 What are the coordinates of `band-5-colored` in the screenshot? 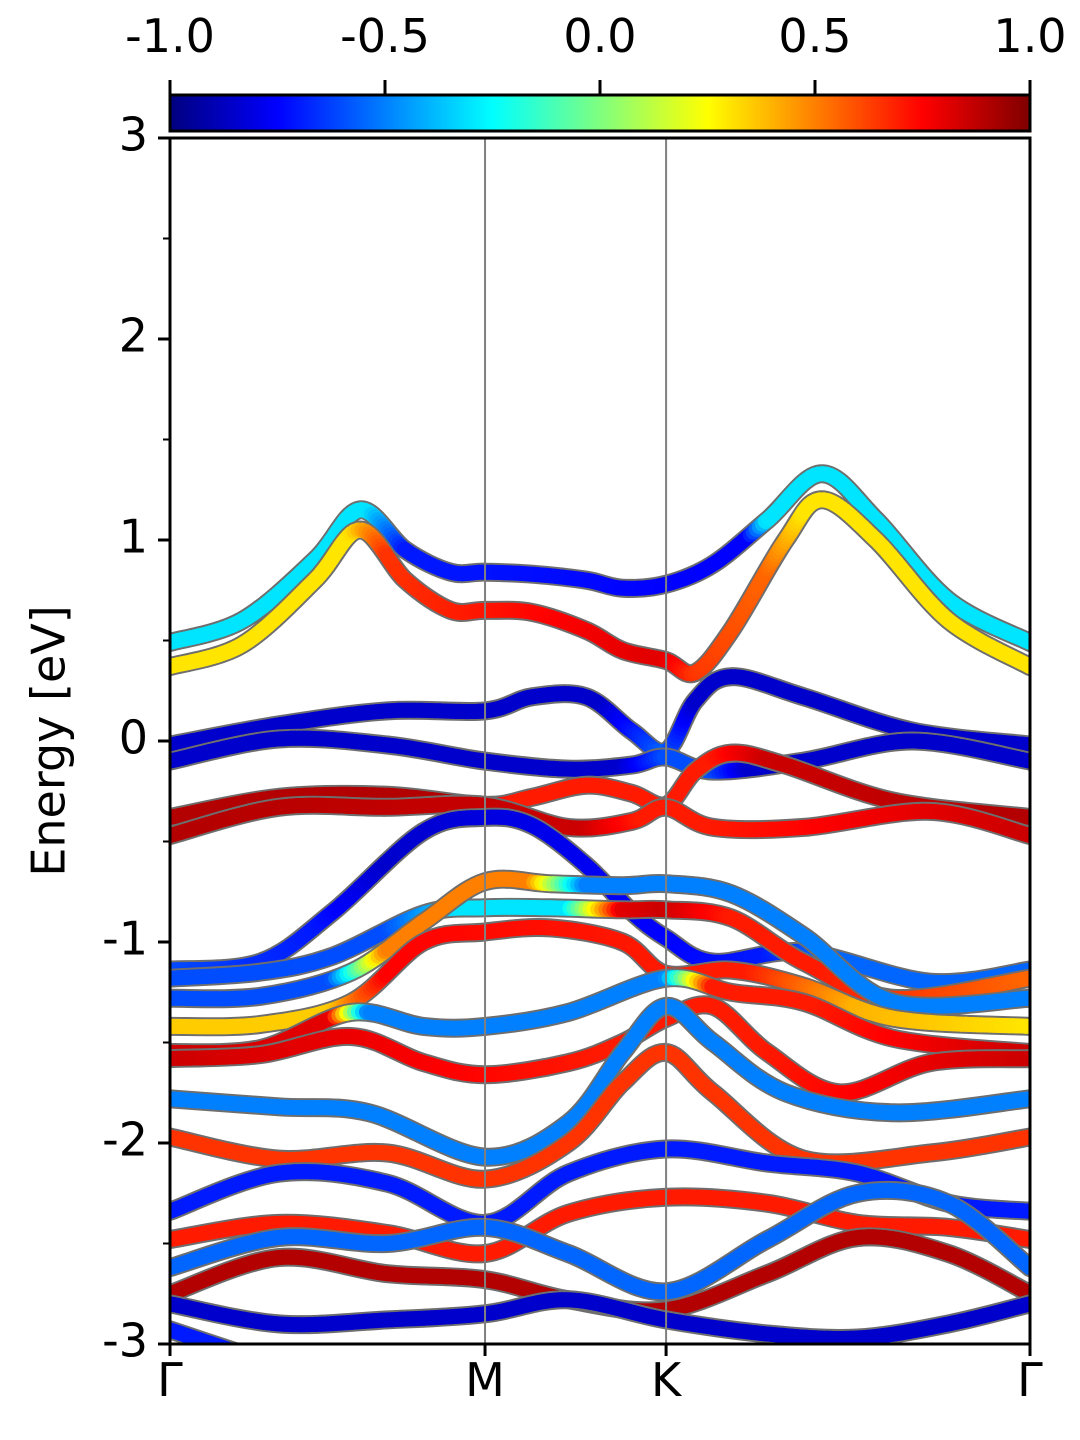 It's located at (600, 754).